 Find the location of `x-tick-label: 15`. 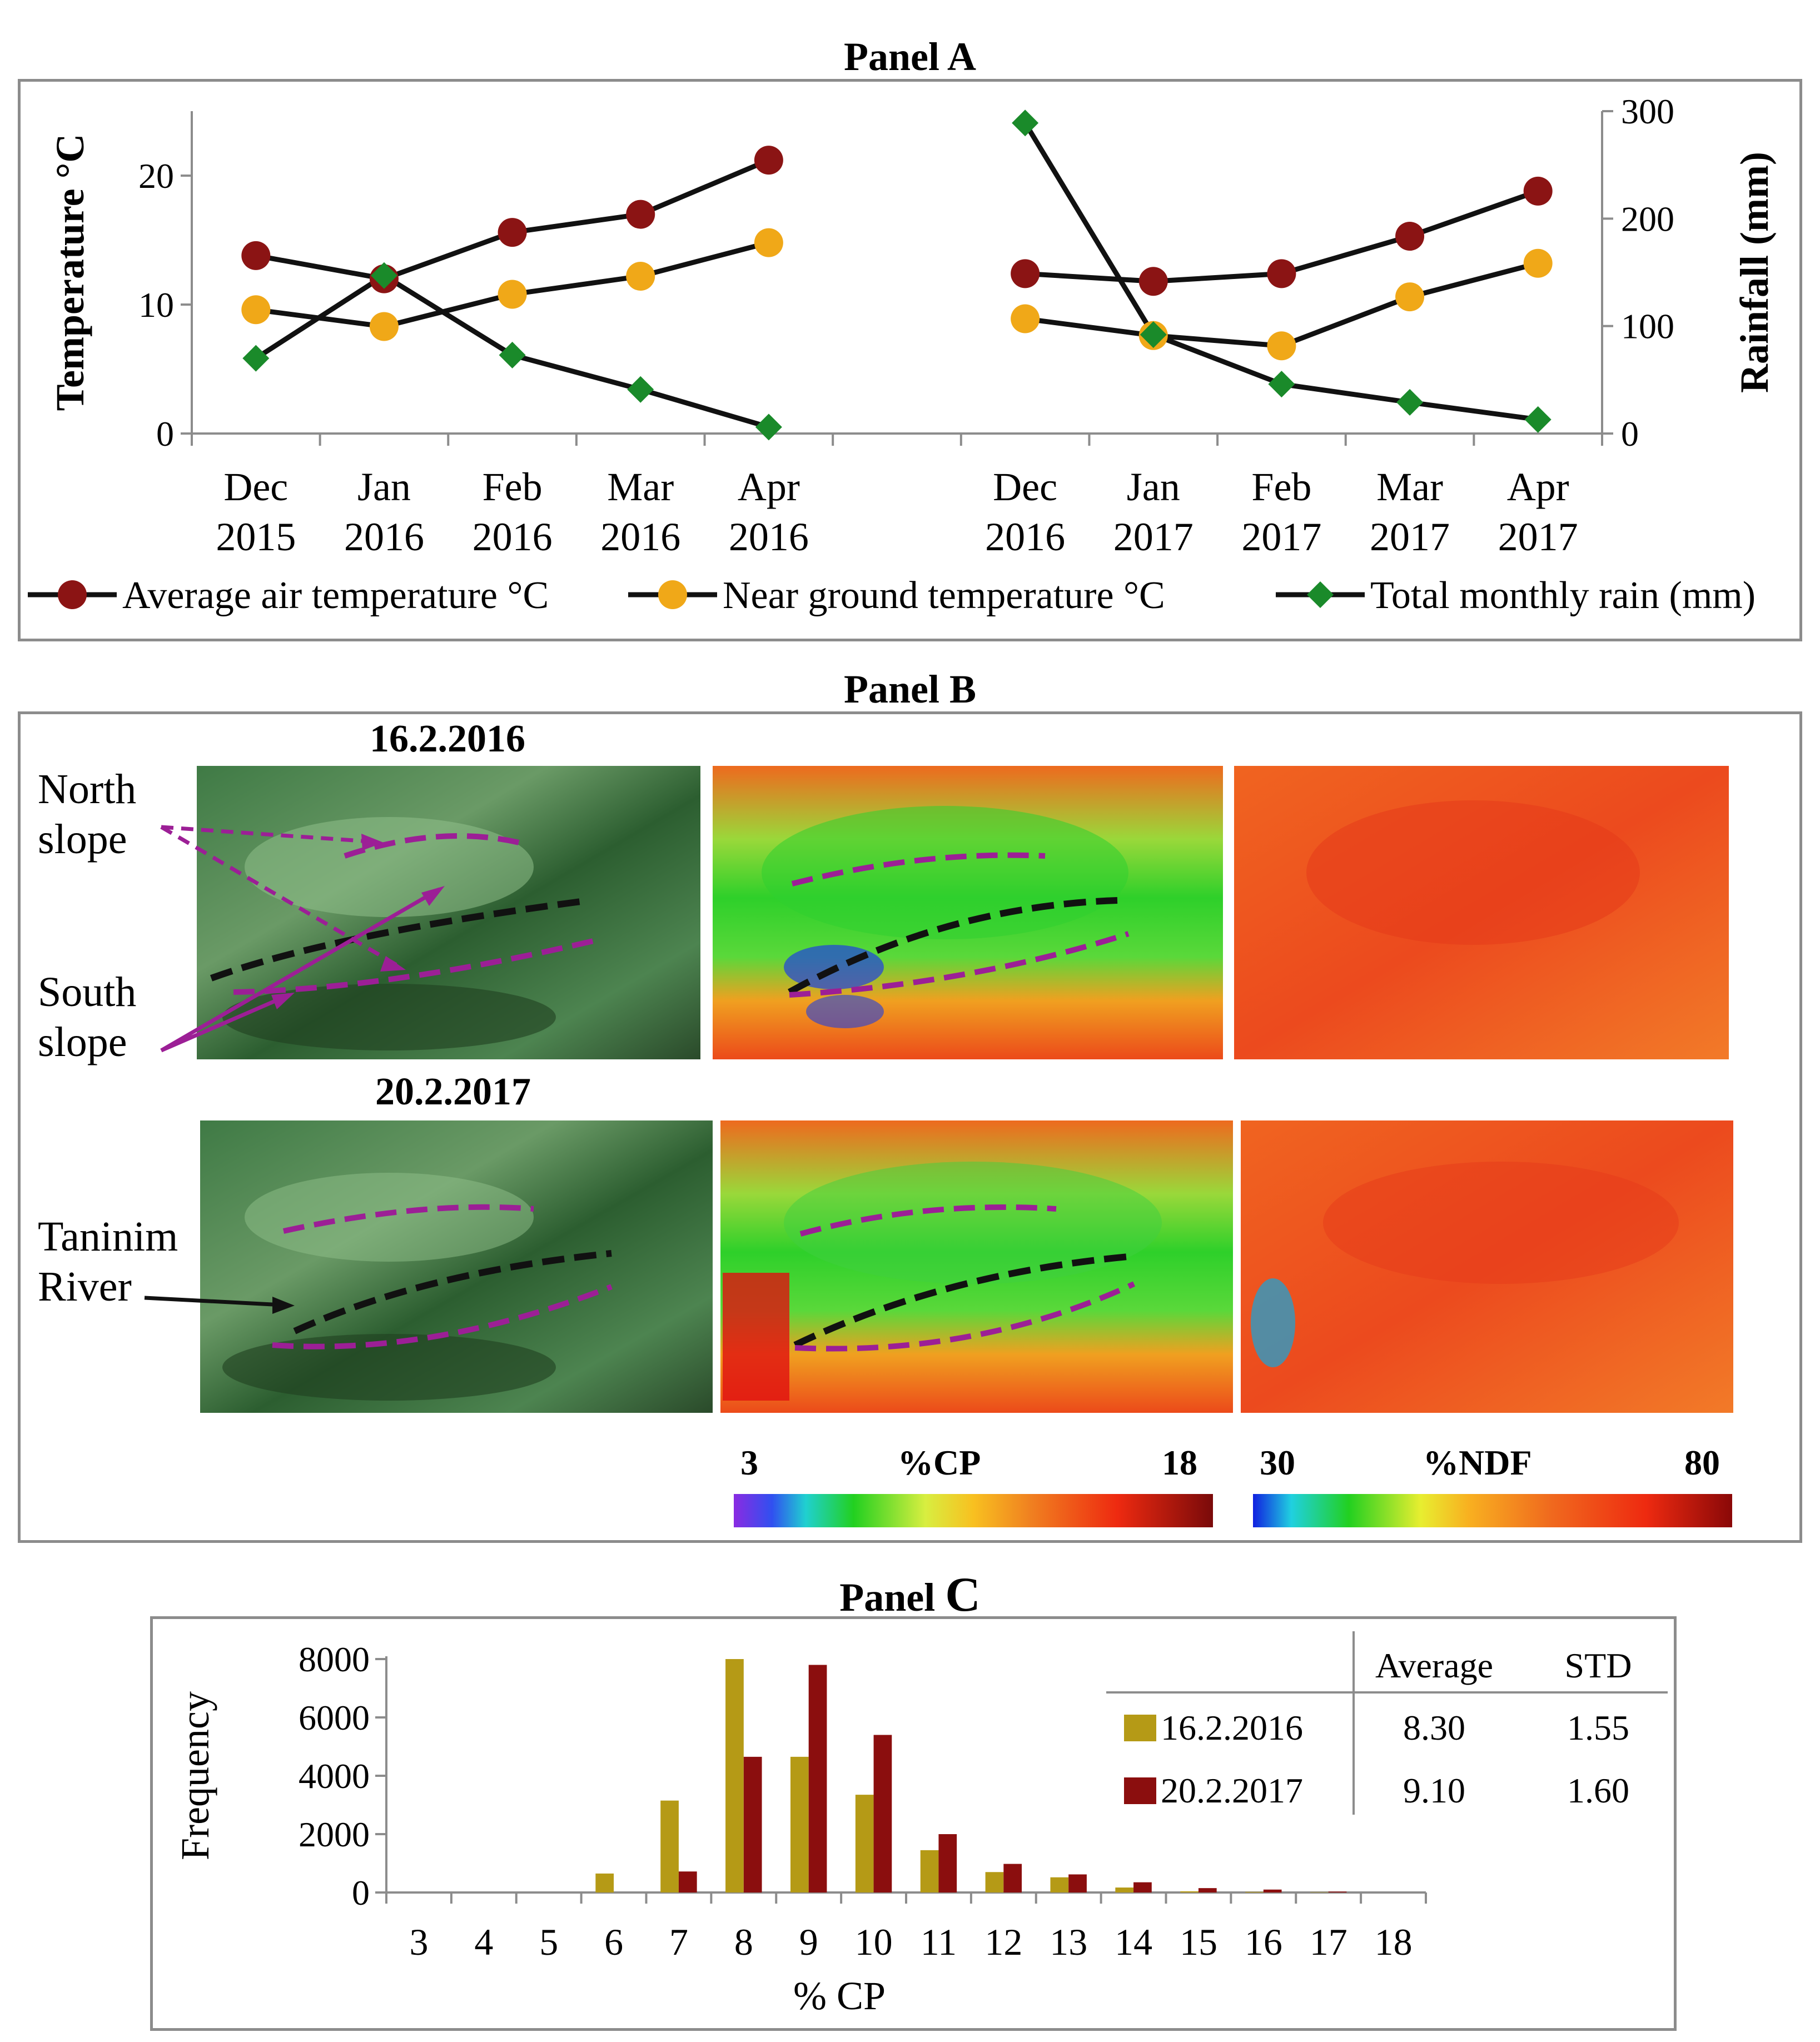

x-tick-label: 15 is located at coordinates (1198, 1942).